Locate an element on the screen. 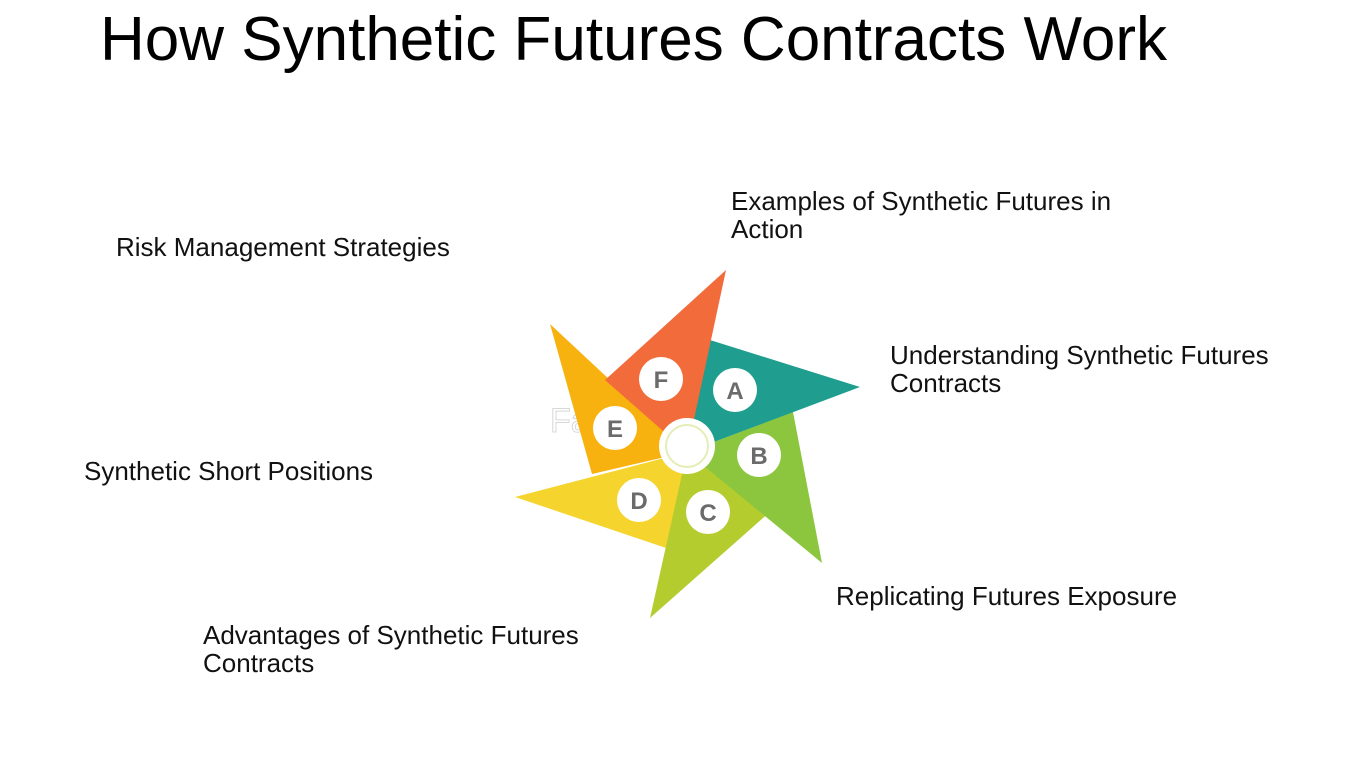  badge-a: A is located at coordinates (735, 390).